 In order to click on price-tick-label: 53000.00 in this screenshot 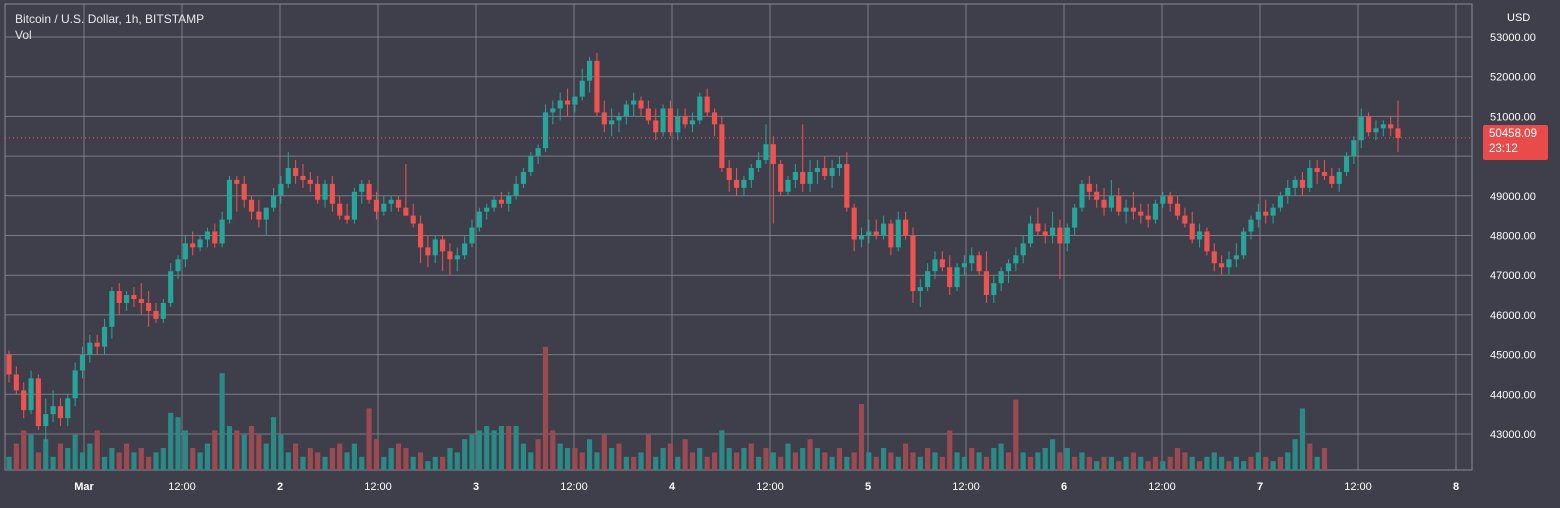, I will do `click(1513, 38)`.